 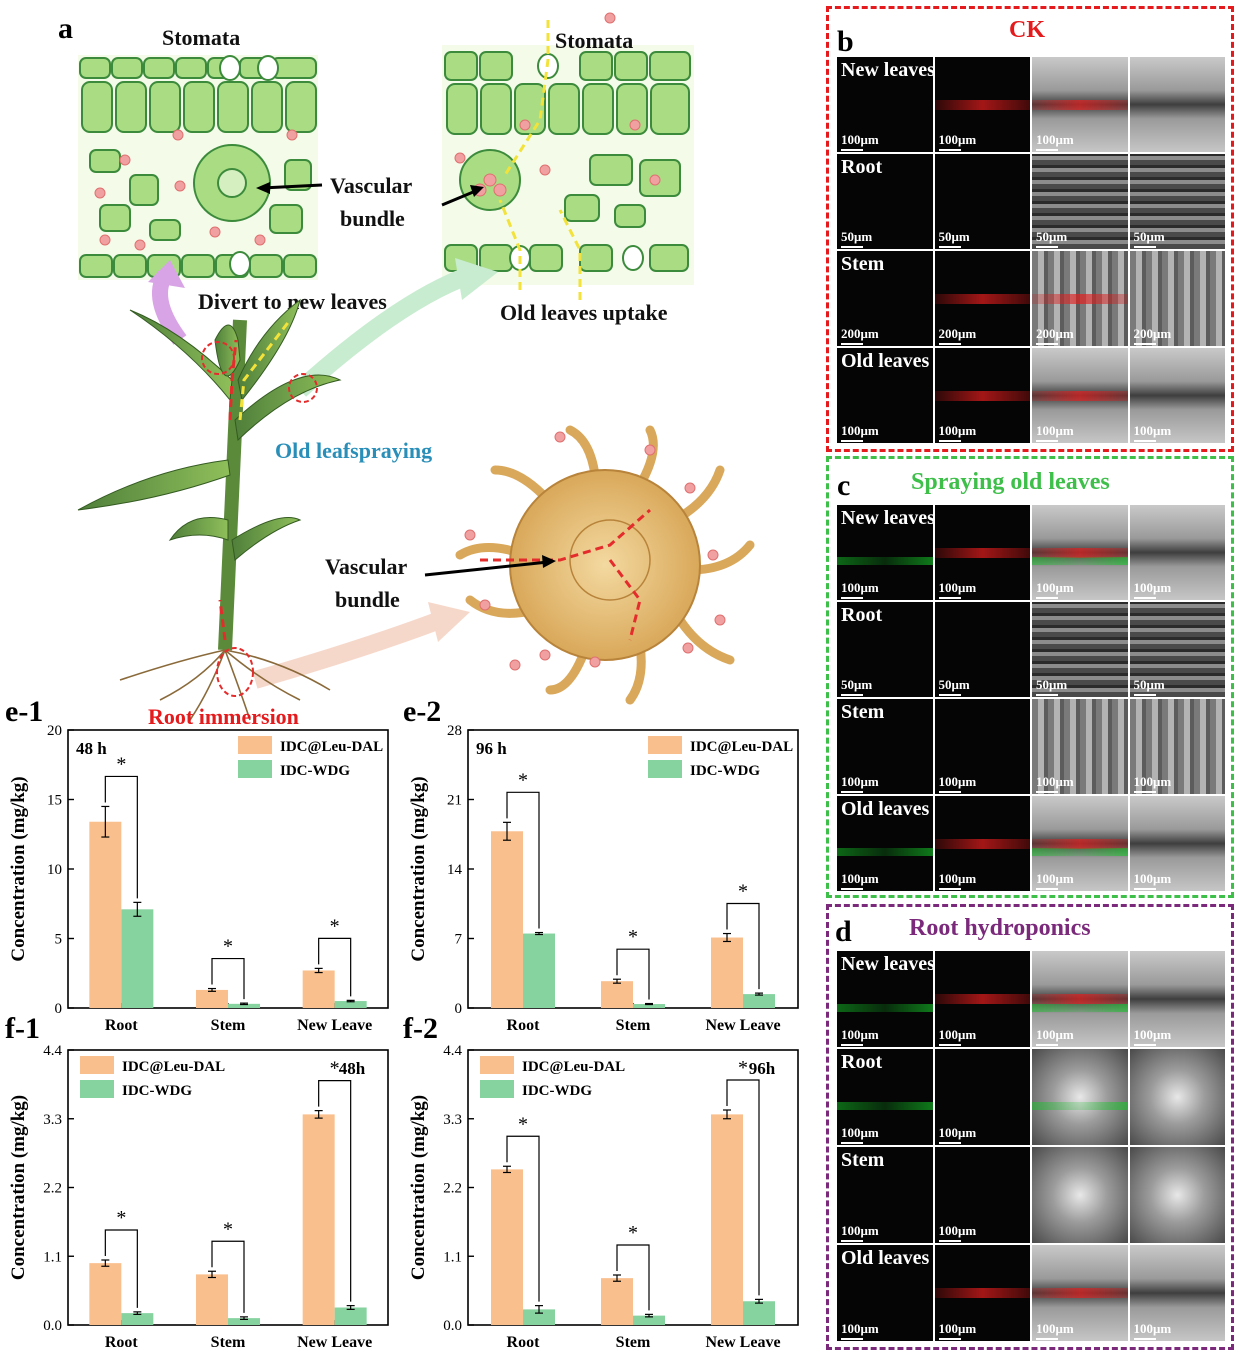 I want to click on y-tick-label: 28, so click(x=454, y=731).